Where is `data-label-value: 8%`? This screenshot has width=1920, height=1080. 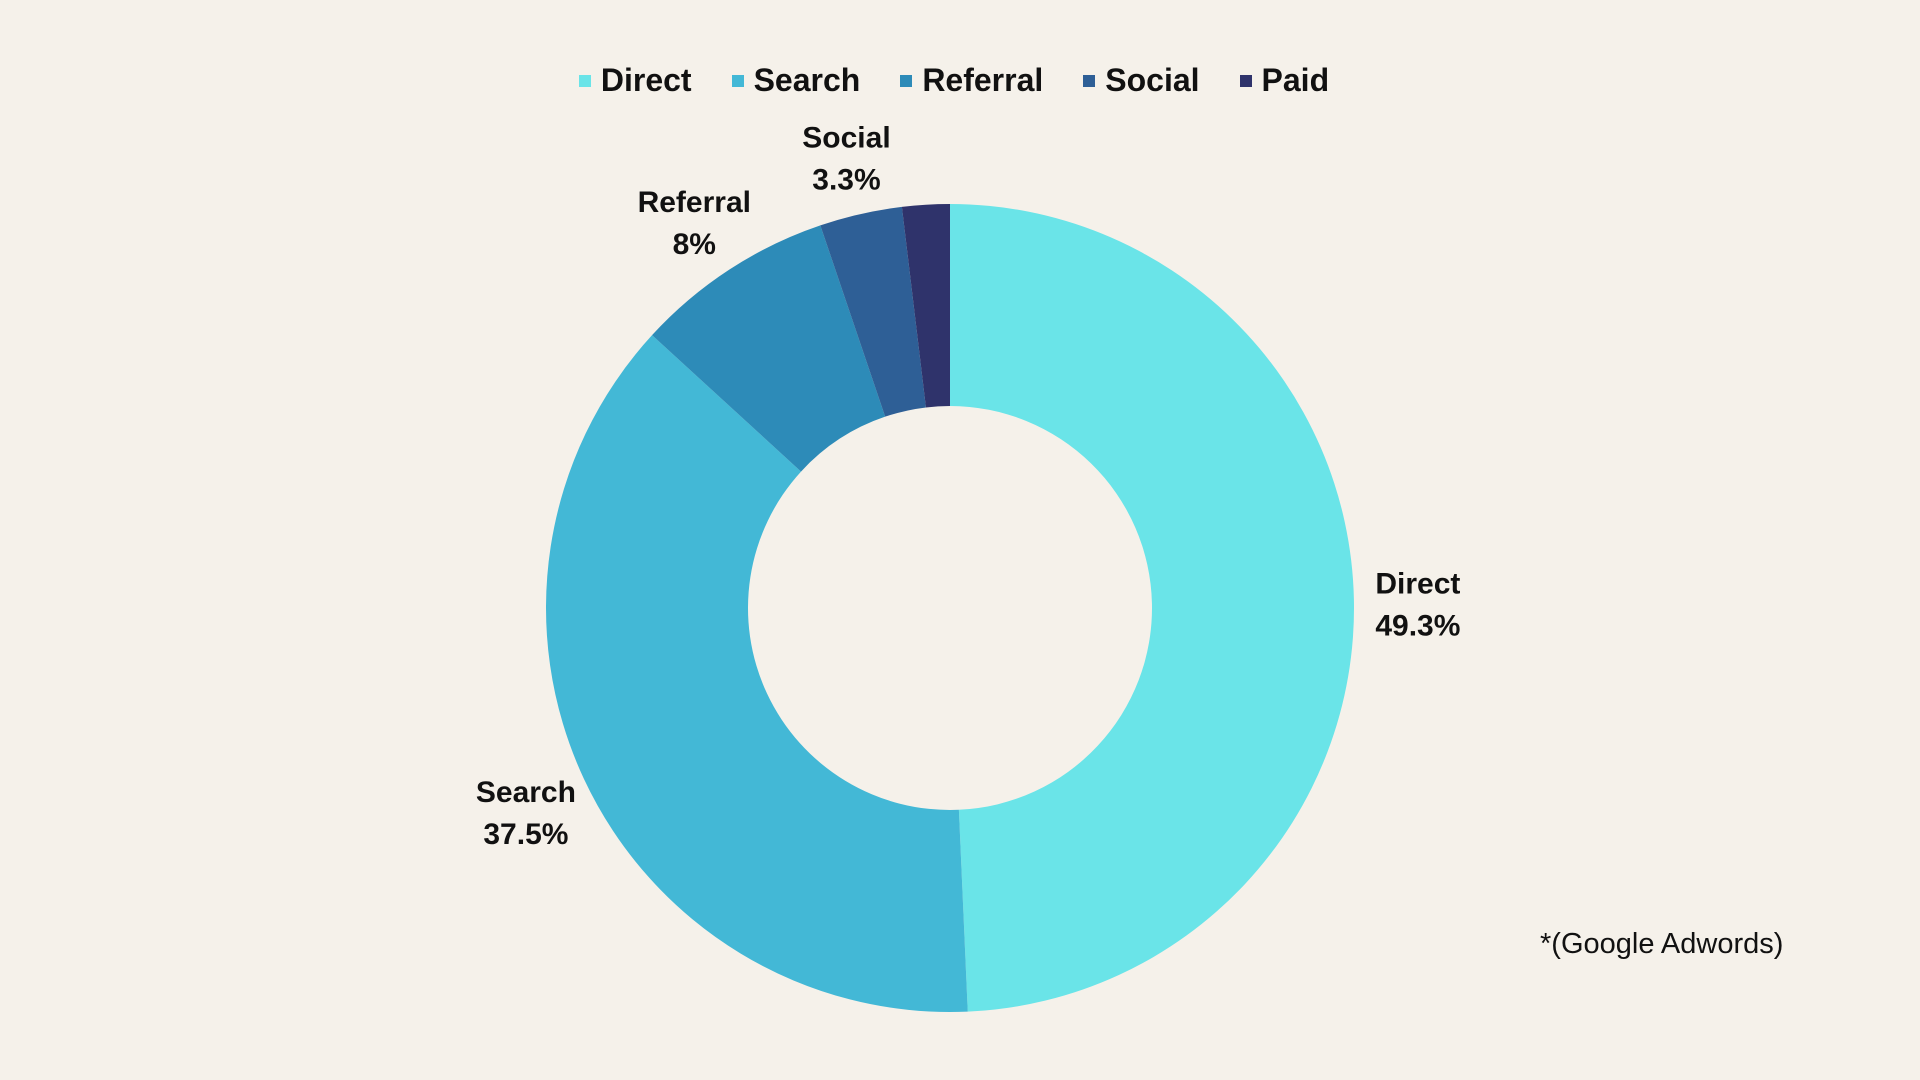 data-label-value: 8% is located at coordinates (694, 244).